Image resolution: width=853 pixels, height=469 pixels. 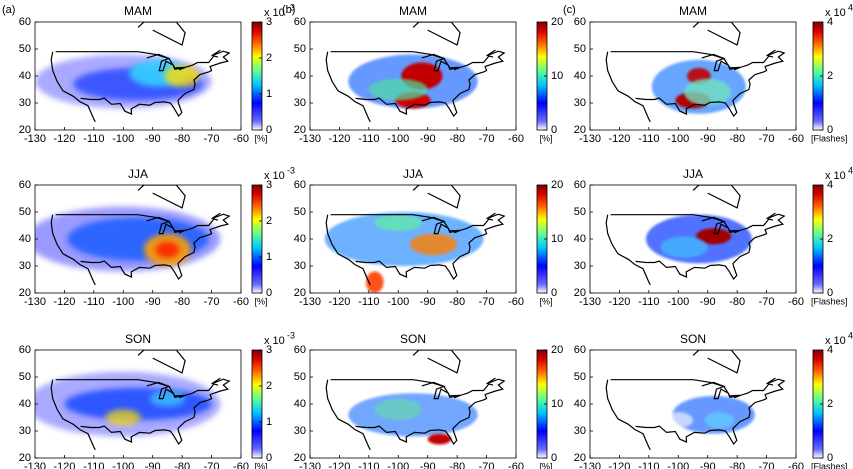 I want to click on colorbar-tick-label: 20, so click(x=557, y=185).